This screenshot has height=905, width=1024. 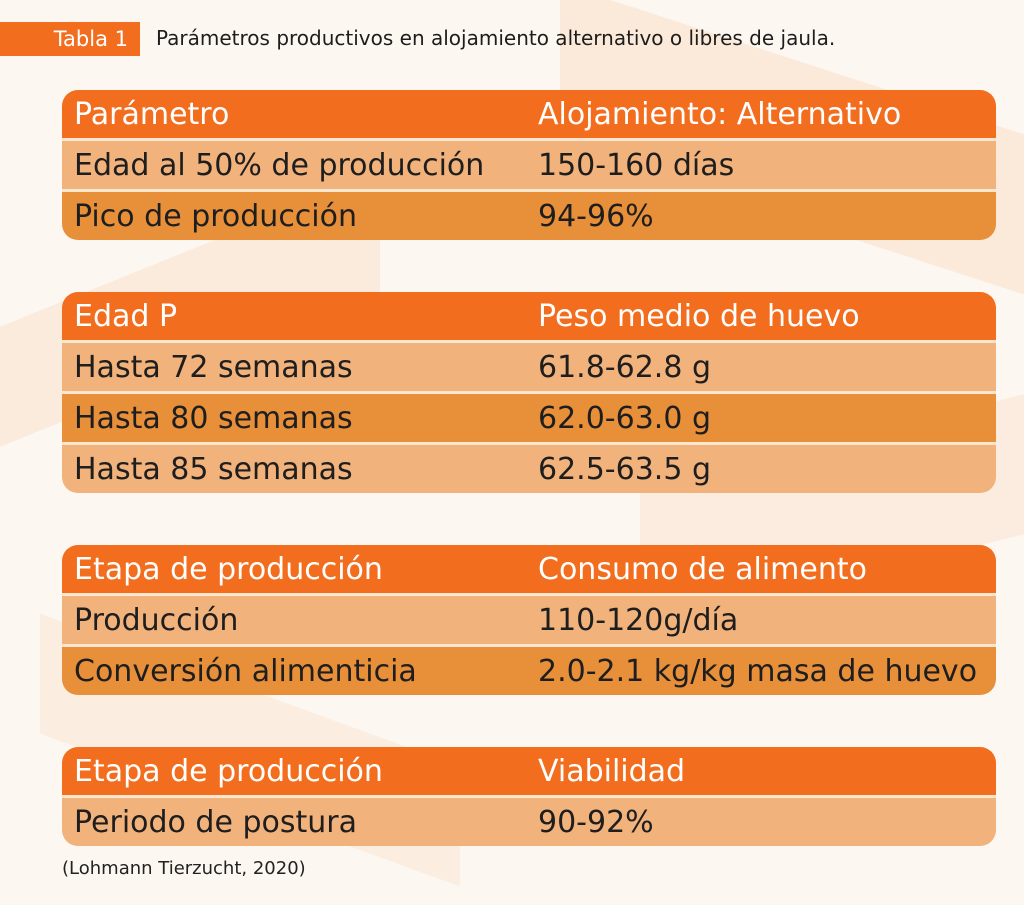 What do you see at coordinates (245, 671) in the screenshot?
I see `row-label: Conversión alimenticia` at bounding box center [245, 671].